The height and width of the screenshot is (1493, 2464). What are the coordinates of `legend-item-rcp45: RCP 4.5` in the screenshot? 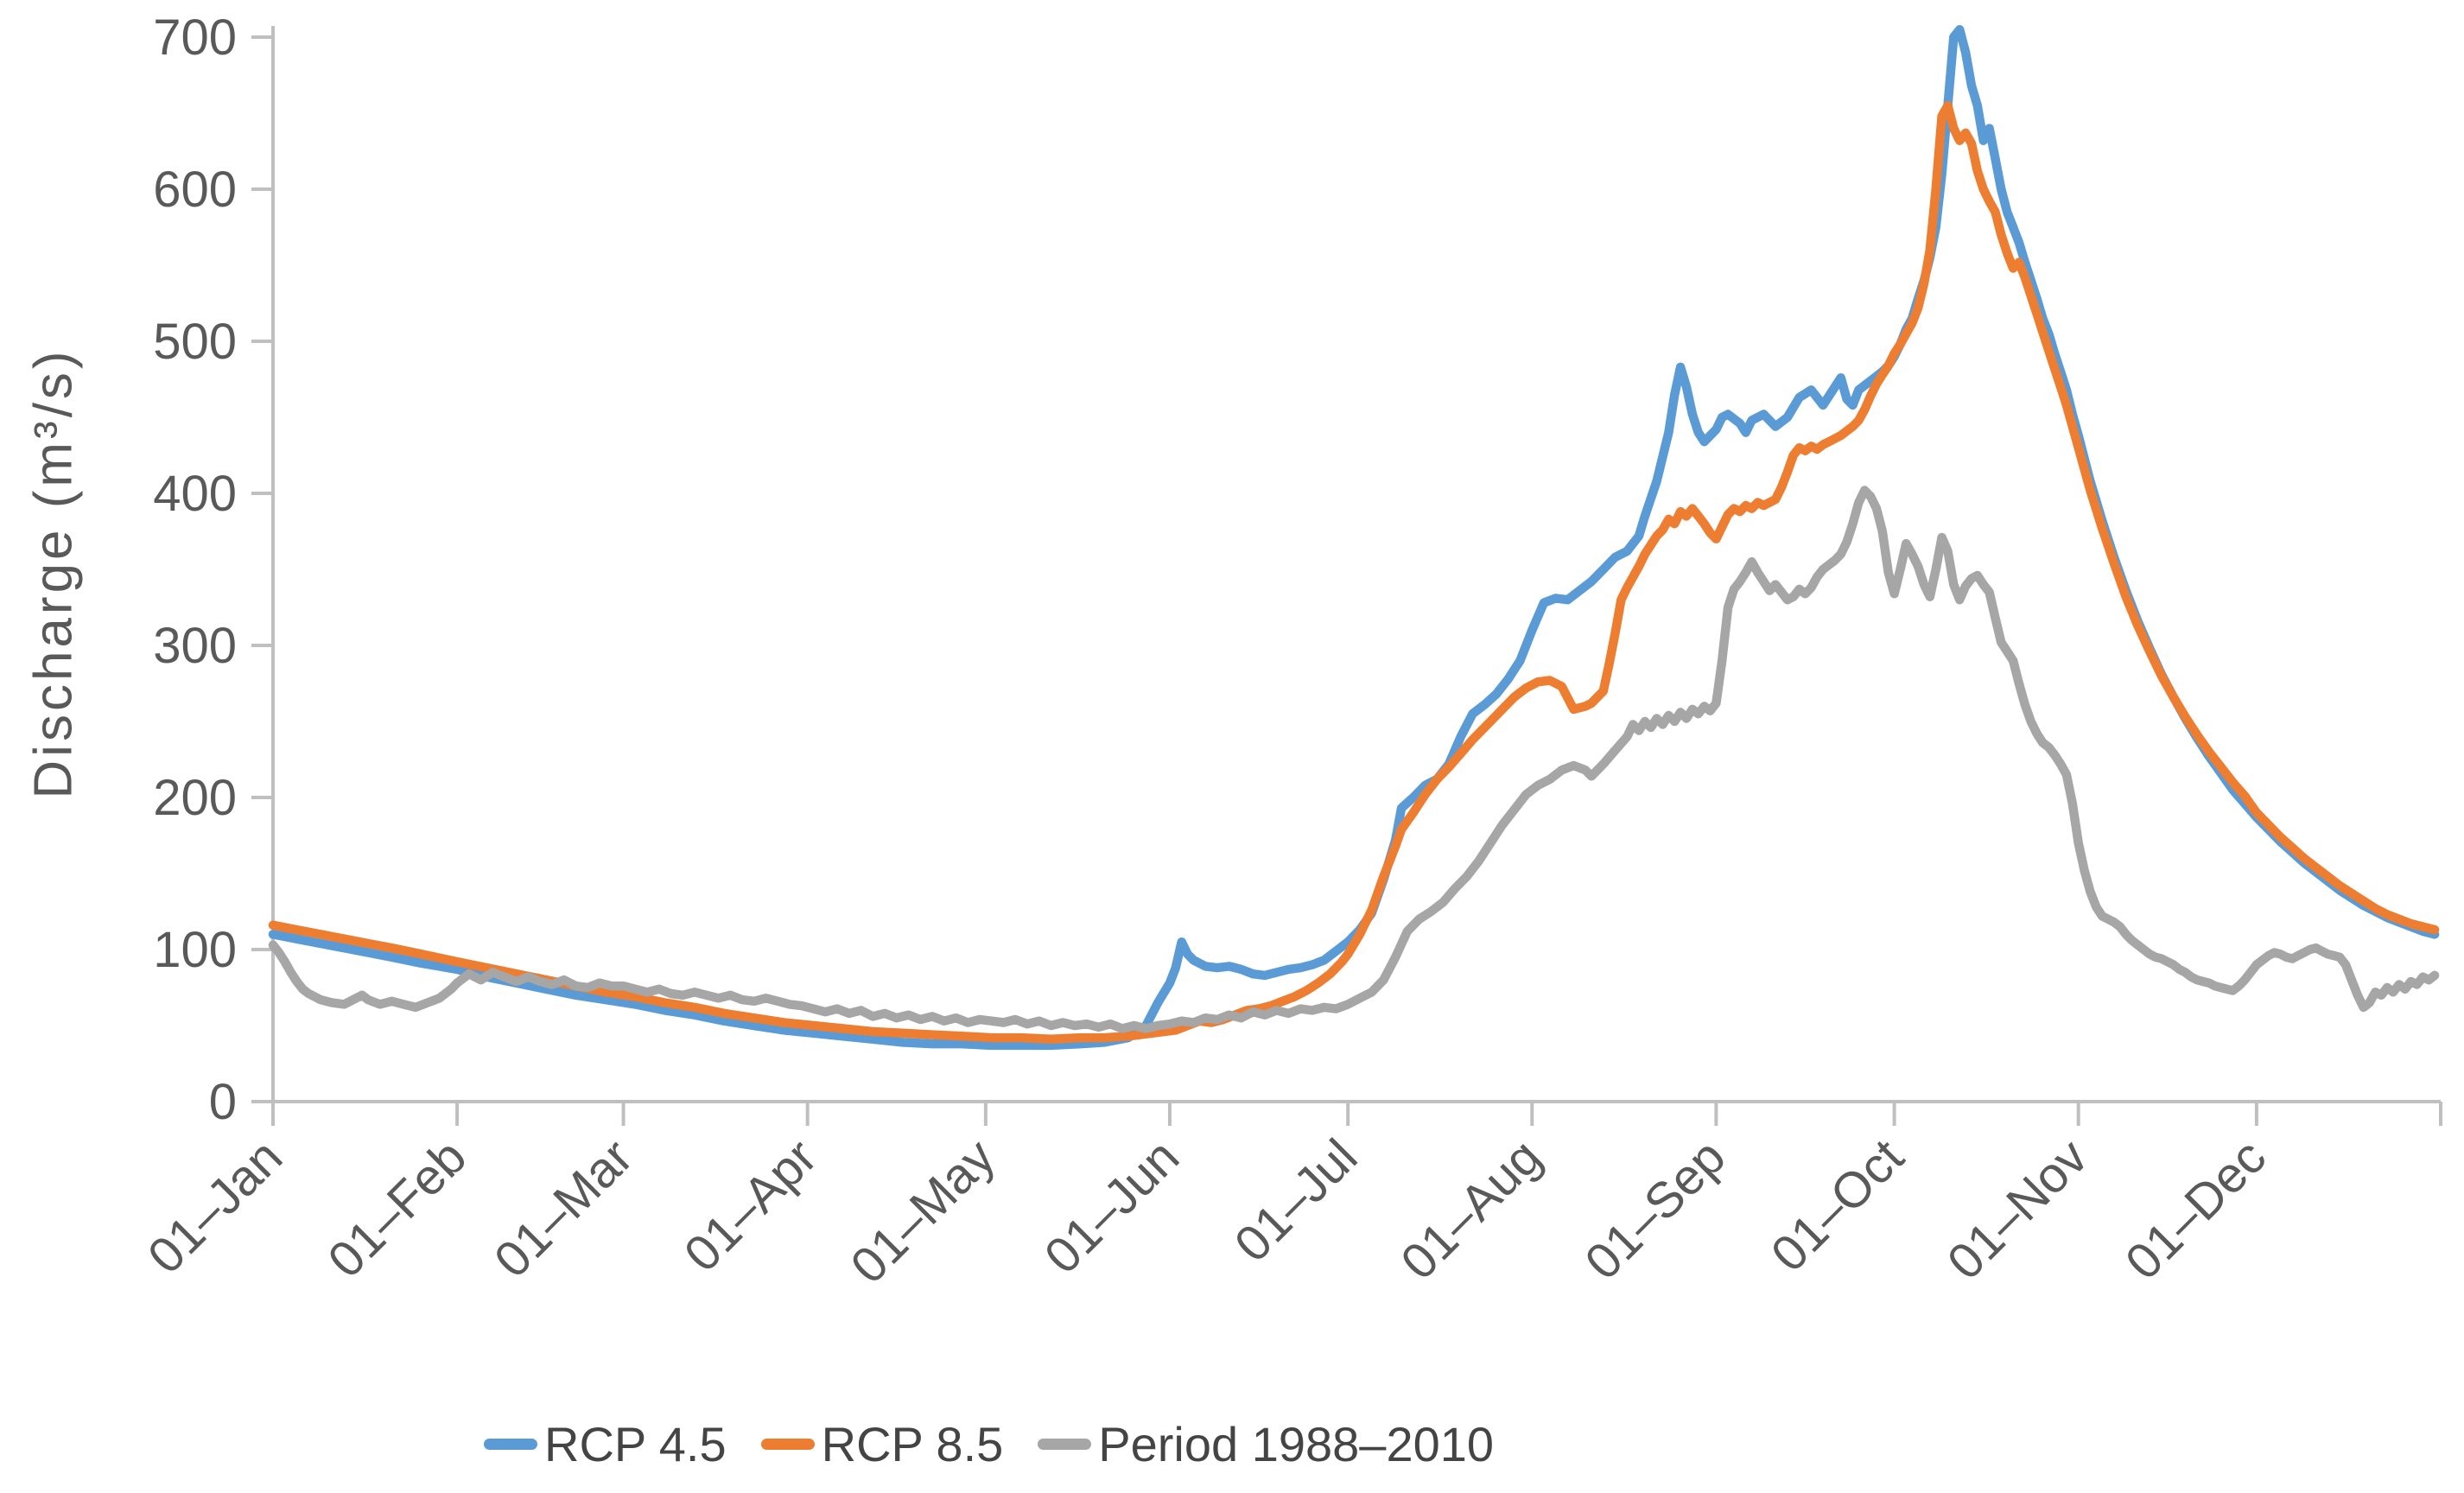 It's located at (605, 1444).